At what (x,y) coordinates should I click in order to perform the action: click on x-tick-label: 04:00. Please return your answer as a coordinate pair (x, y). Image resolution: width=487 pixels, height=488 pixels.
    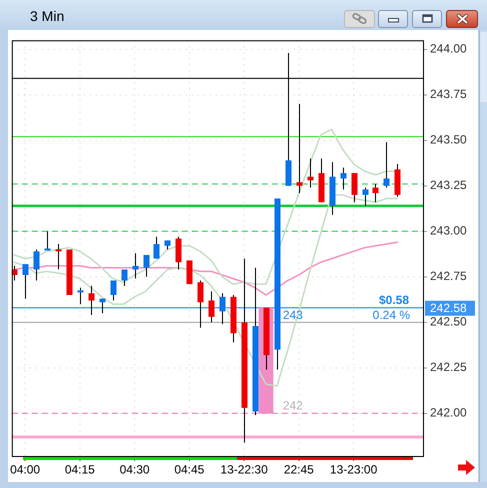
    Looking at the image, I should click on (25, 469).